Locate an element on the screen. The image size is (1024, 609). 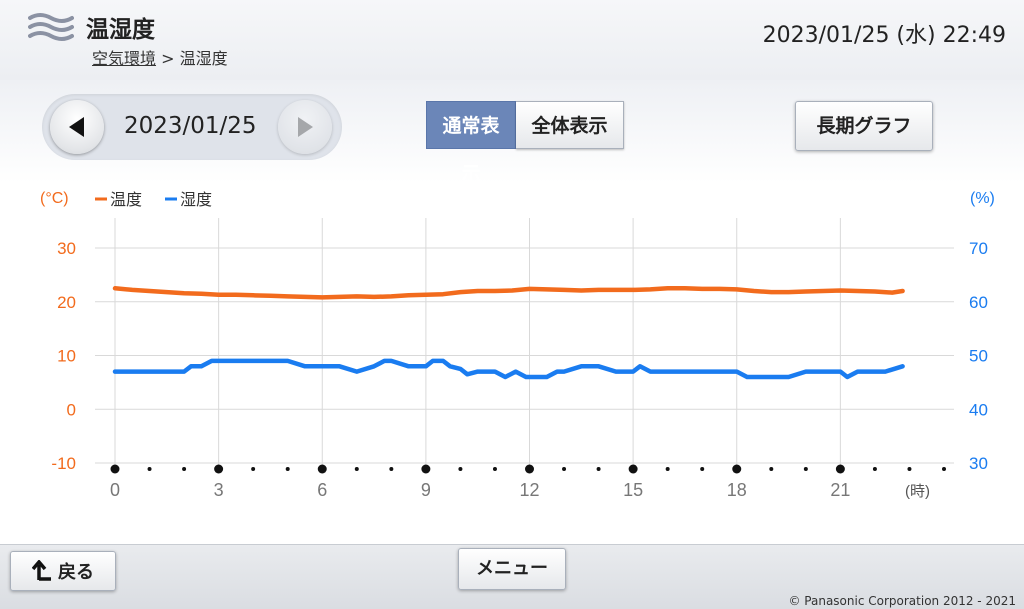
y-right-tick-label: 40 is located at coordinates (978, 409).